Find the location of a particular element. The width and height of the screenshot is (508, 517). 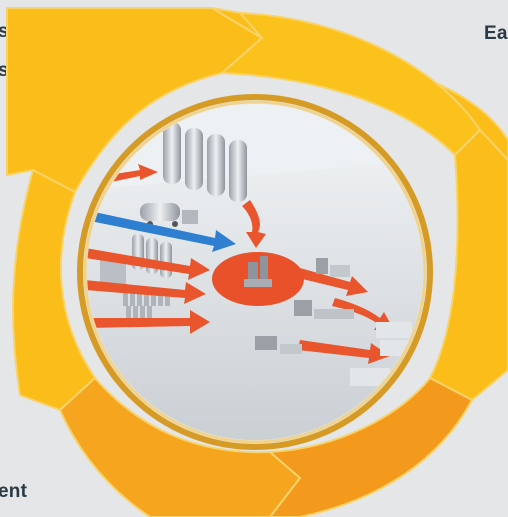

label-top-left-1: s is located at coordinates (4, 31).